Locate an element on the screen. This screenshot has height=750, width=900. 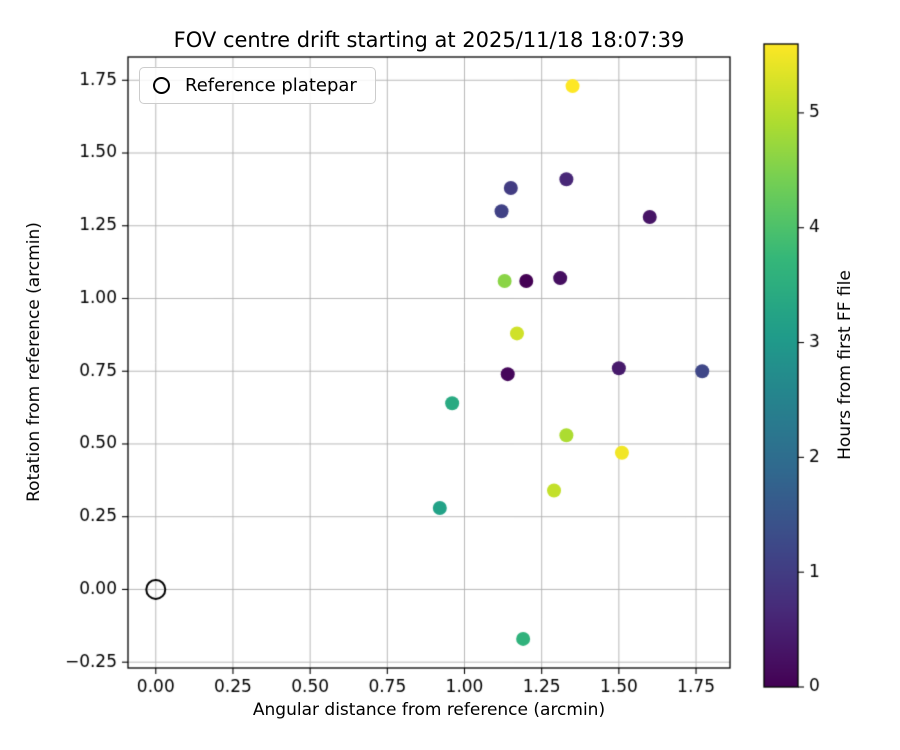
y-axis-label: Rotation from reference (arcmin) is located at coordinates (34, 362).